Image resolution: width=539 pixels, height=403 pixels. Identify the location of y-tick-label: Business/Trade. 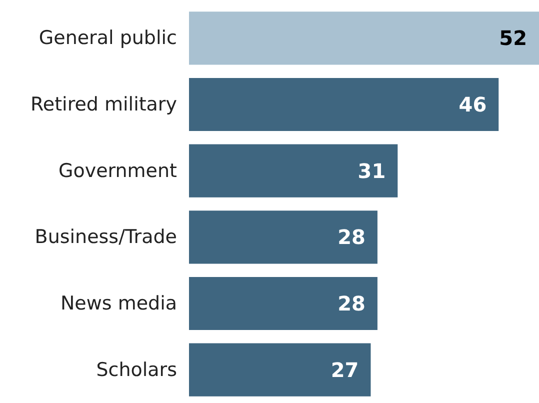
(105, 237).